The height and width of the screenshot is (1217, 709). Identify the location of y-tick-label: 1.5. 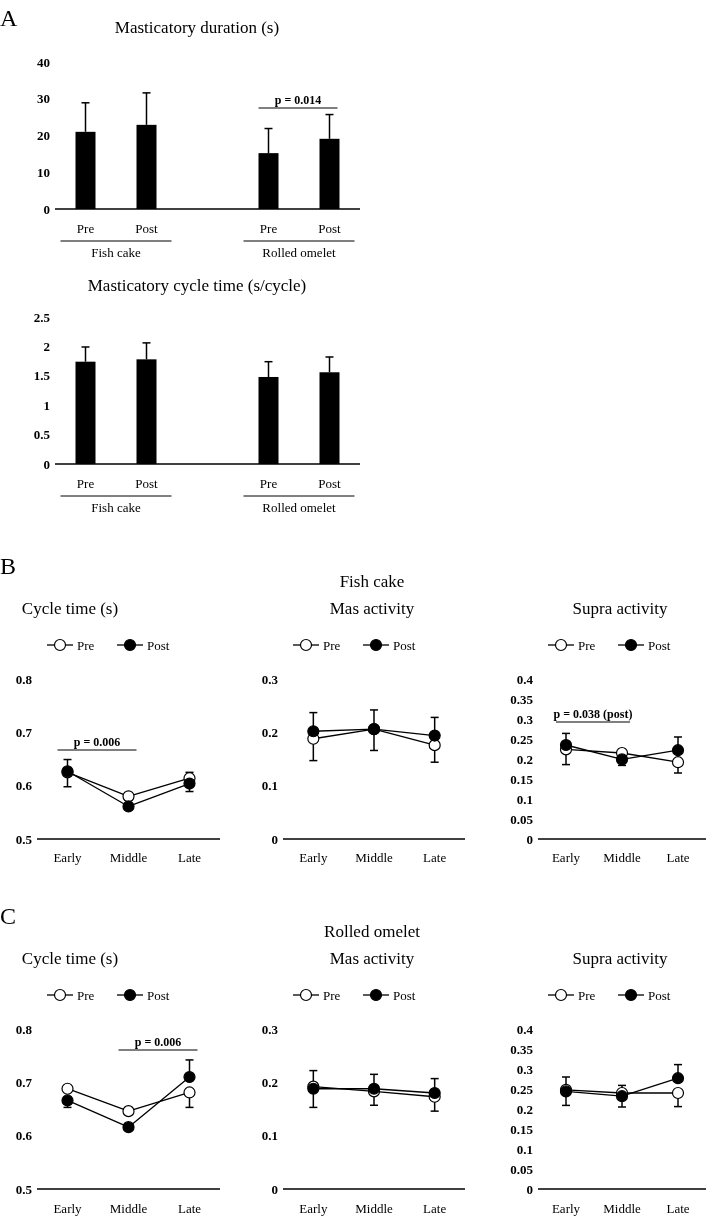
(42, 376).